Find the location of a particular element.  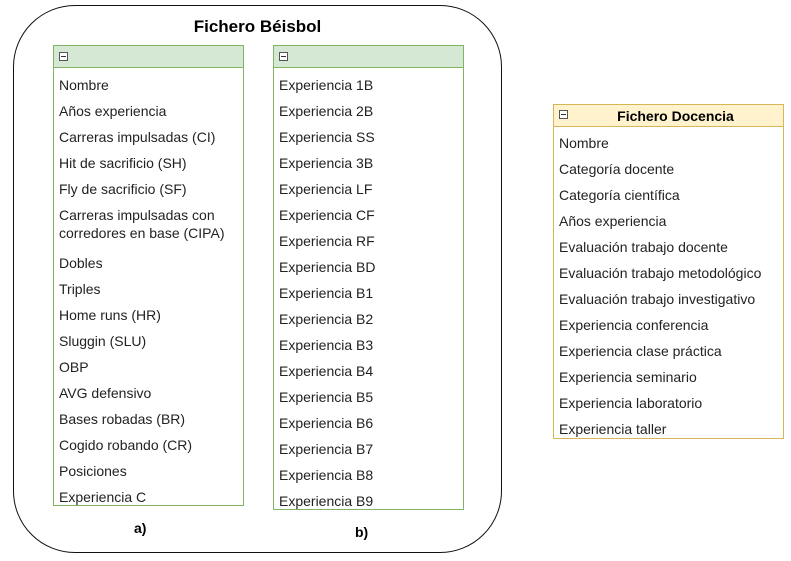

attribute-item: Experiencia B2 is located at coordinates (326, 319).